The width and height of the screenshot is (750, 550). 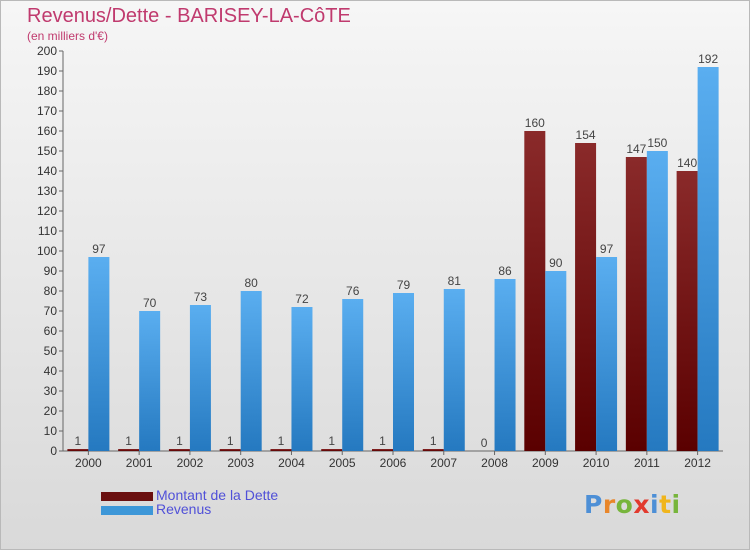 I want to click on value-label-revenus: 80, so click(x=252, y=283).